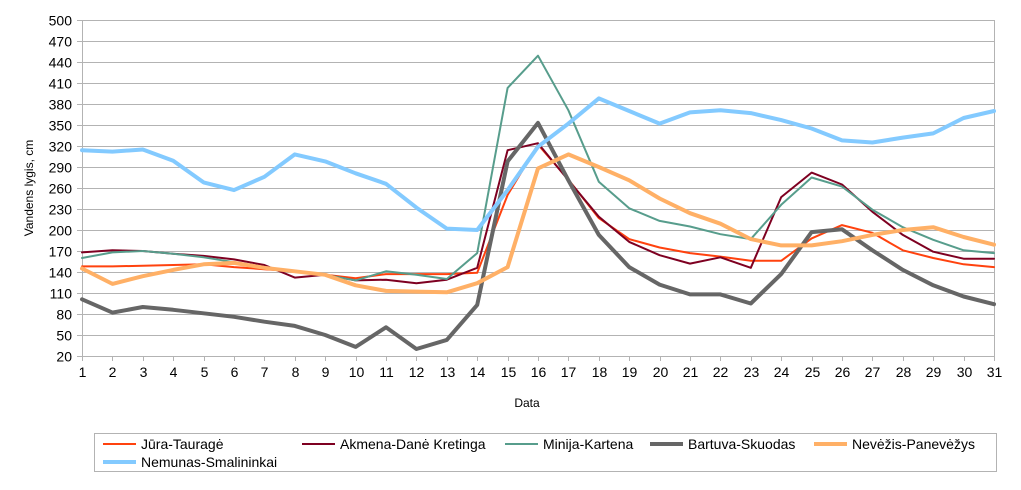 The height and width of the screenshot is (490, 1021). What do you see at coordinates (752, 372) in the screenshot?
I see `x-tick-label: 23` at bounding box center [752, 372].